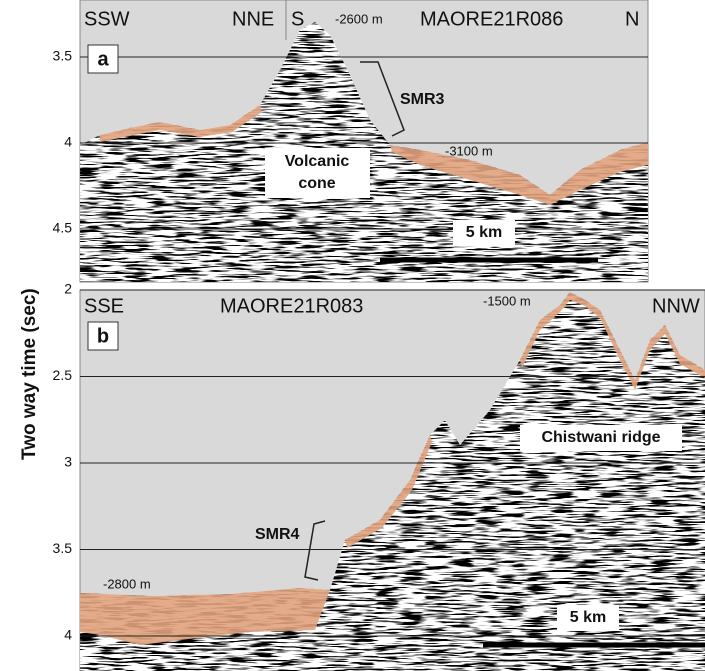  Describe the element at coordinates (297, 19) in the screenshot. I see `direction-label: S` at that location.